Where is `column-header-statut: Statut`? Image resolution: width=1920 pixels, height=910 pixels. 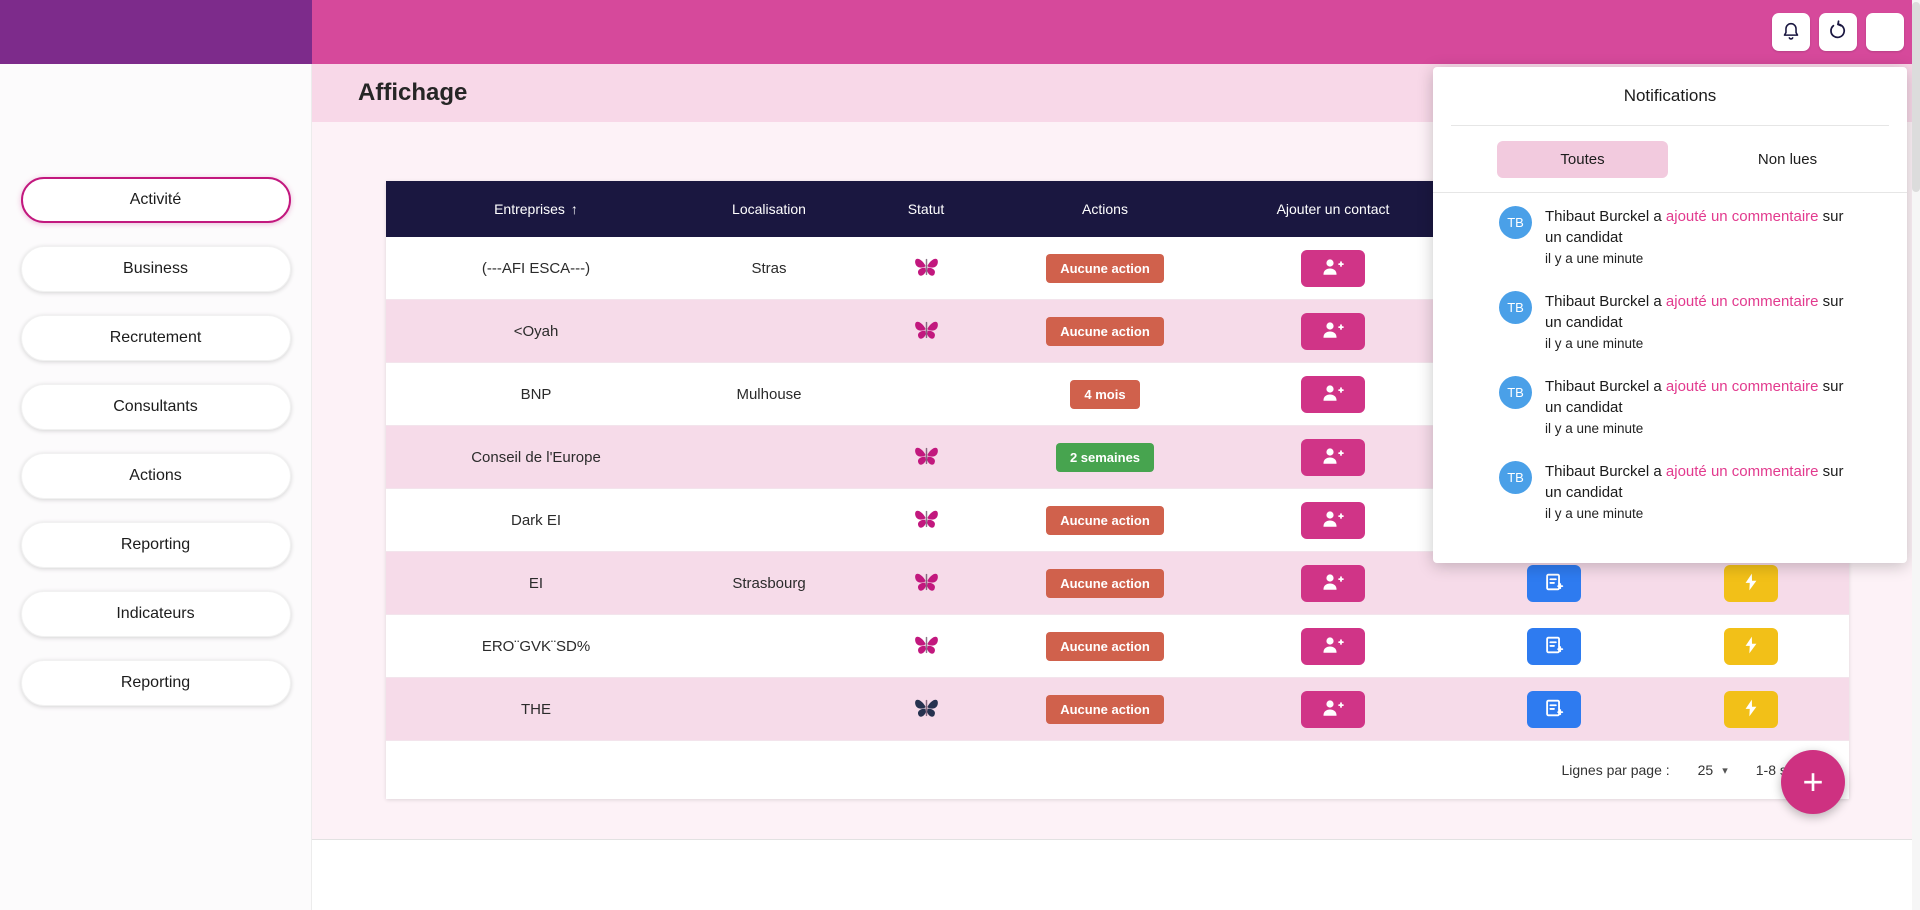
column-header-statut: Statut is located at coordinates (926, 209).